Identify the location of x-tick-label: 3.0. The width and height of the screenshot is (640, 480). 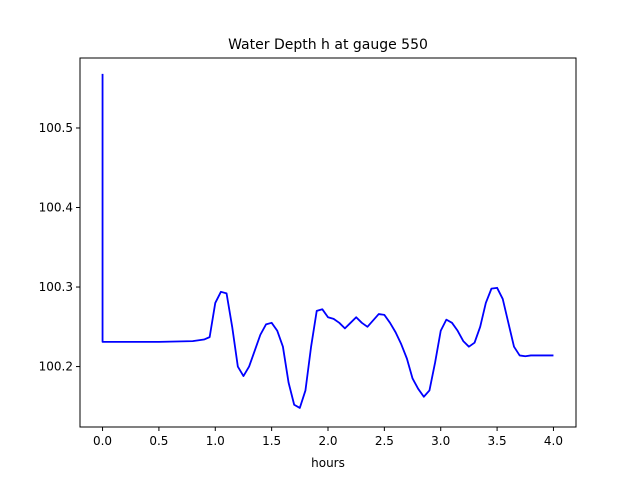
(440, 441).